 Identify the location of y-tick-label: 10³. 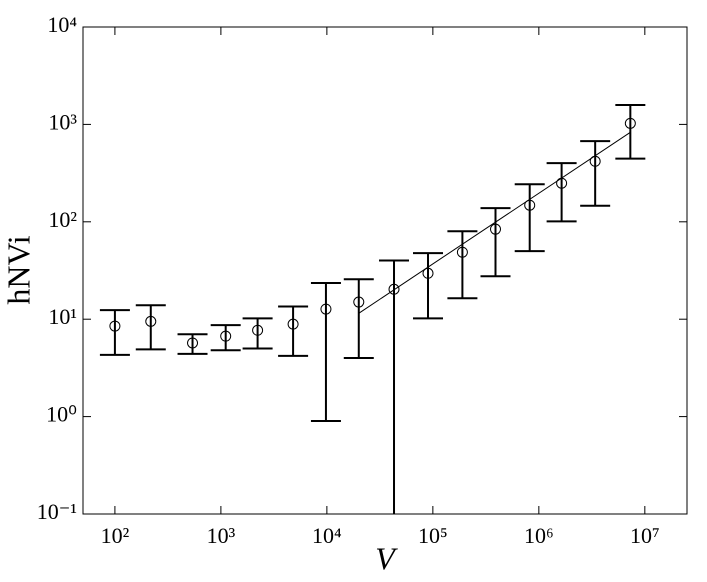
(62, 121).